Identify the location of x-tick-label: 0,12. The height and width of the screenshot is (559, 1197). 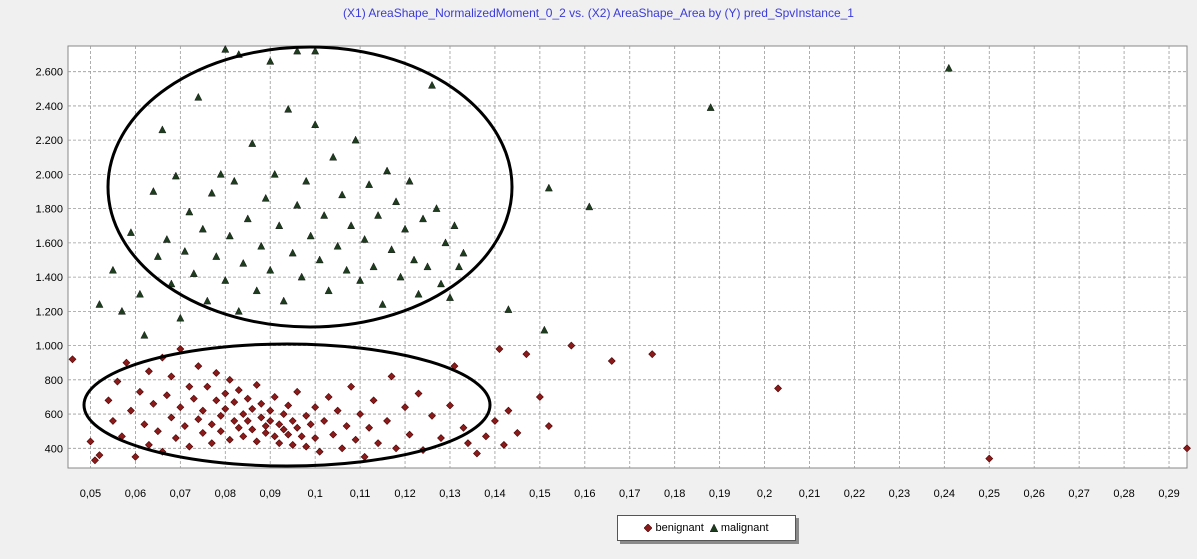
(404, 494).